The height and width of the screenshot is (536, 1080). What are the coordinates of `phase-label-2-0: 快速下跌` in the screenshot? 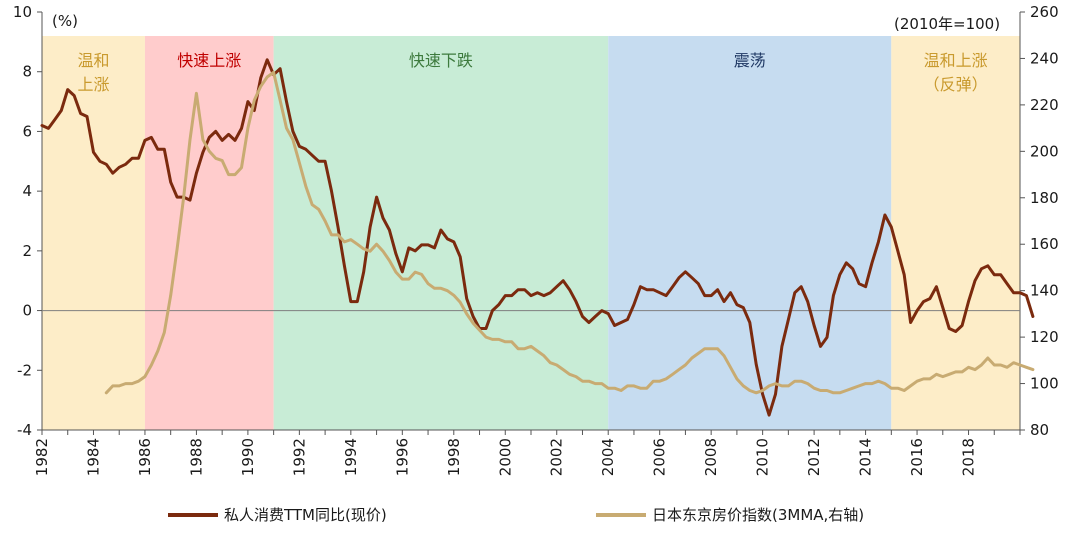 It's located at (441, 60).